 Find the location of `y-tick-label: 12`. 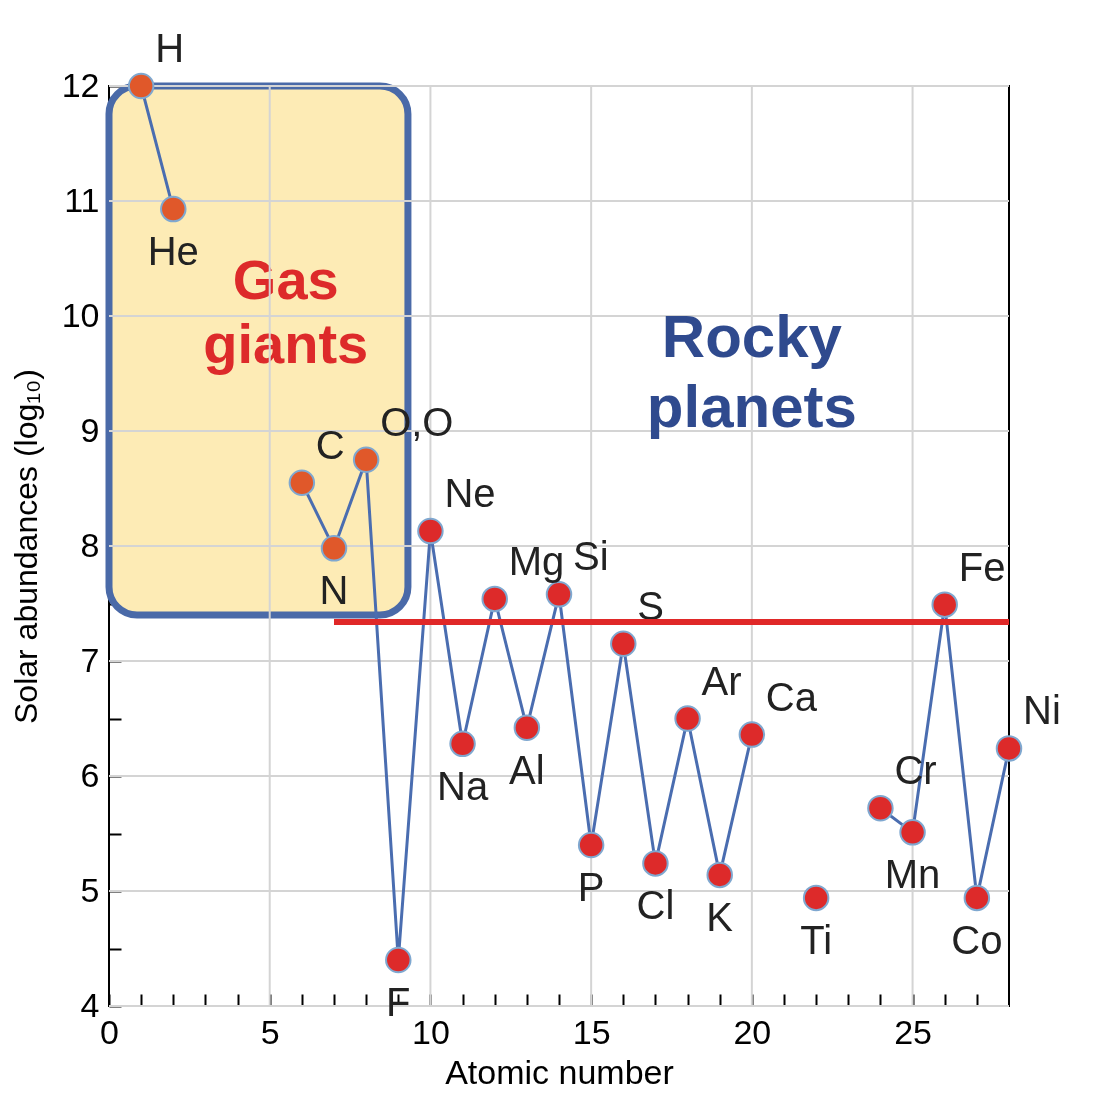

y-tick-label: 12 is located at coordinates (80, 84).